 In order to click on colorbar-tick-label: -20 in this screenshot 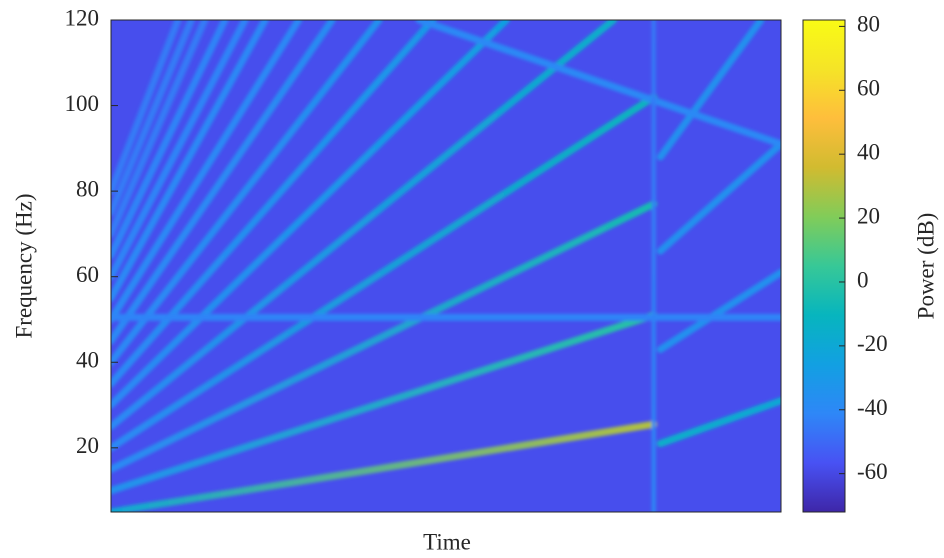, I will do `click(872, 343)`.